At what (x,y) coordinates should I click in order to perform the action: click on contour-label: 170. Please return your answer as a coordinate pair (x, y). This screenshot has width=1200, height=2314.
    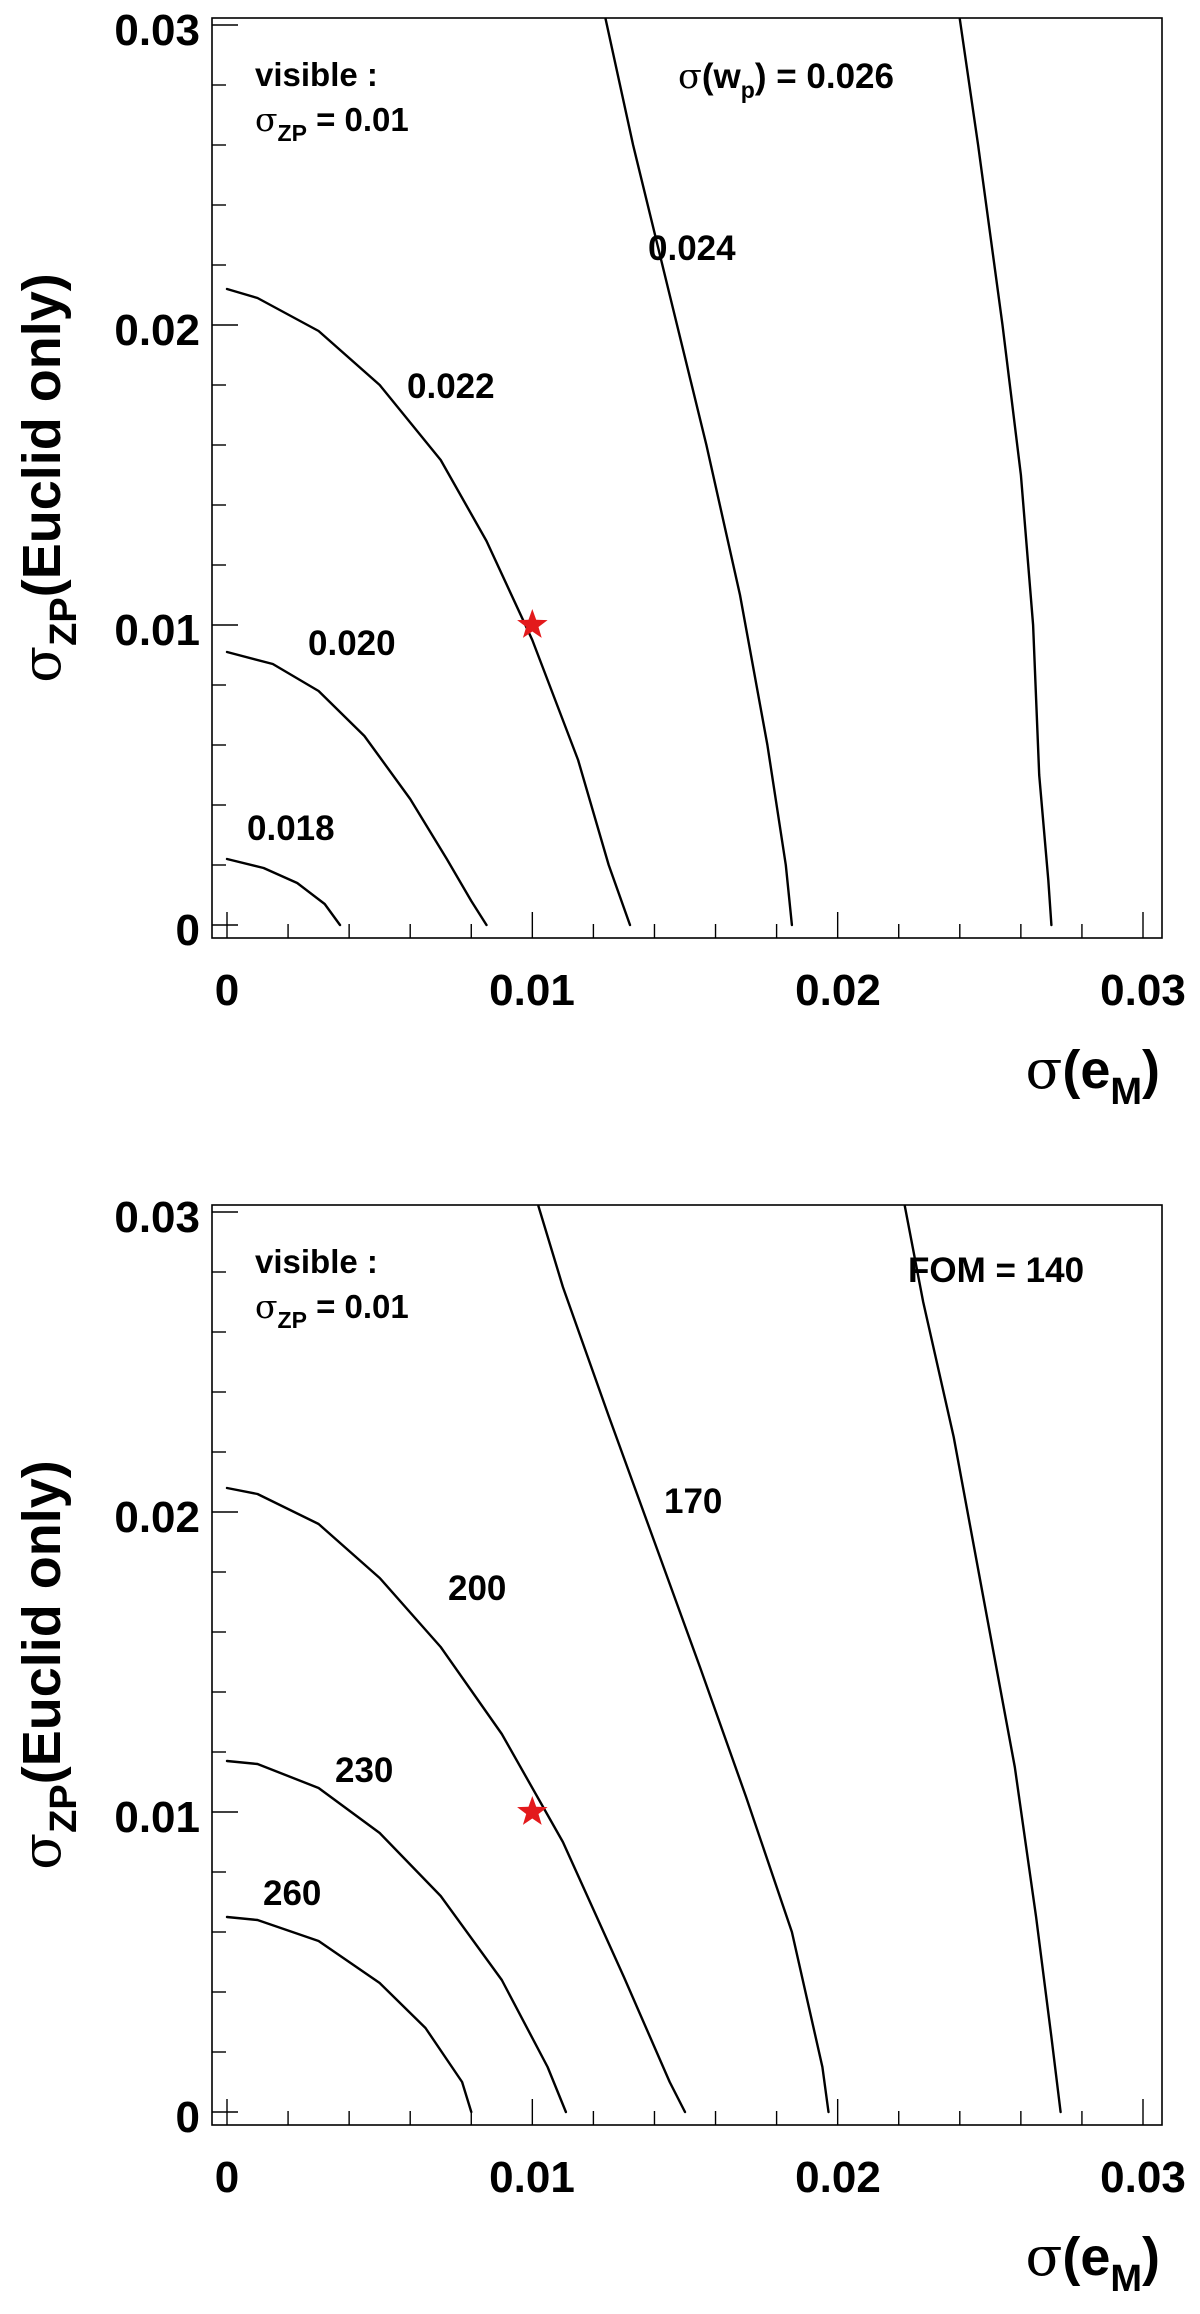
    Looking at the image, I should click on (693, 1501).